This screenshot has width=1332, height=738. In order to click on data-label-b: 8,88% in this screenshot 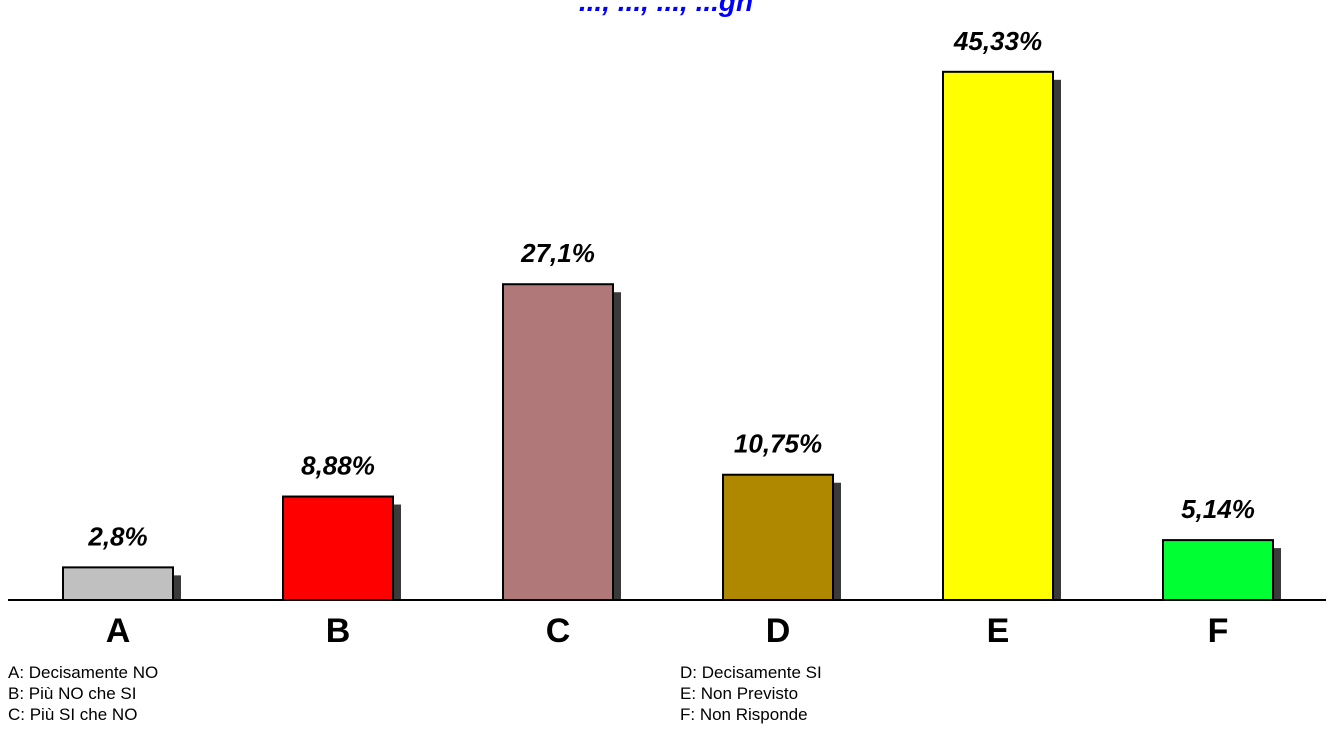, I will do `click(338, 466)`.